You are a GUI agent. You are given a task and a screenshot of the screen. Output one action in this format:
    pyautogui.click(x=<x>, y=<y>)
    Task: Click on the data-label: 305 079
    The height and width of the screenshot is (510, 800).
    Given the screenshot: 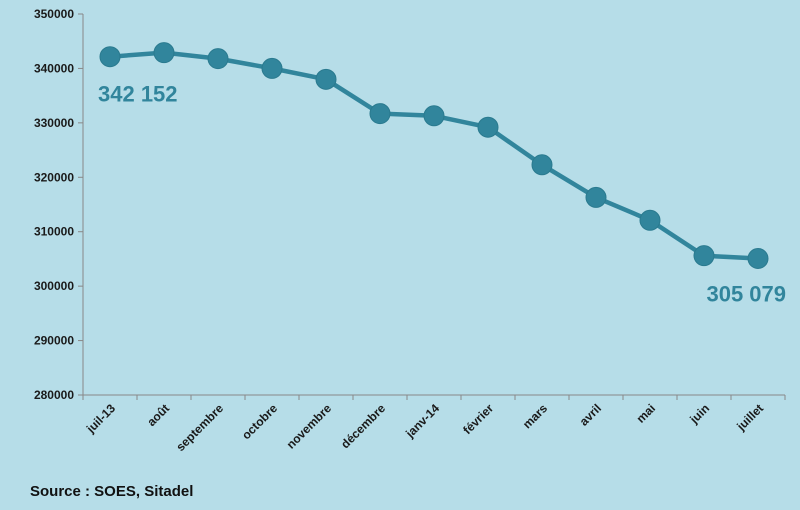 What is the action you would take?
    pyautogui.click(x=746, y=293)
    